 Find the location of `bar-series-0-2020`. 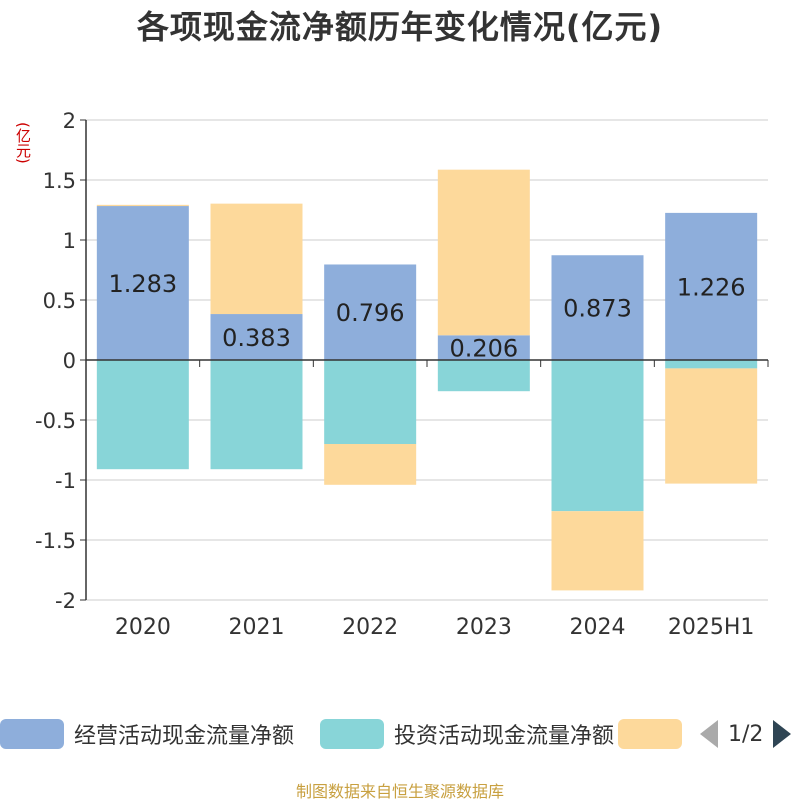

bar-series-0-2020 is located at coordinates (142, 283).